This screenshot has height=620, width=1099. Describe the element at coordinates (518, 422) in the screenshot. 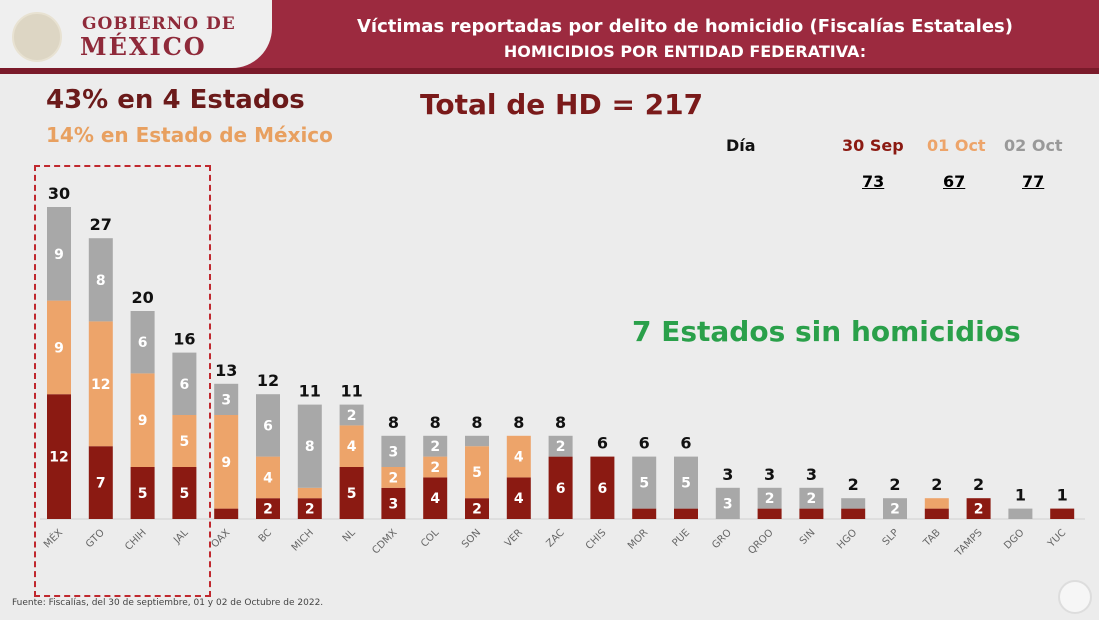

I see `total-label-VER: 8` at that location.